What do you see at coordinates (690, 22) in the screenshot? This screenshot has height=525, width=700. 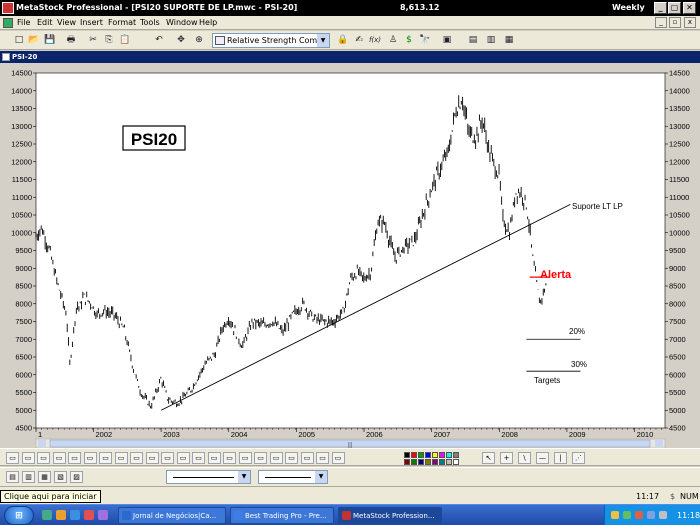 I see `document-close-button: x` at bounding box center [690, 22].